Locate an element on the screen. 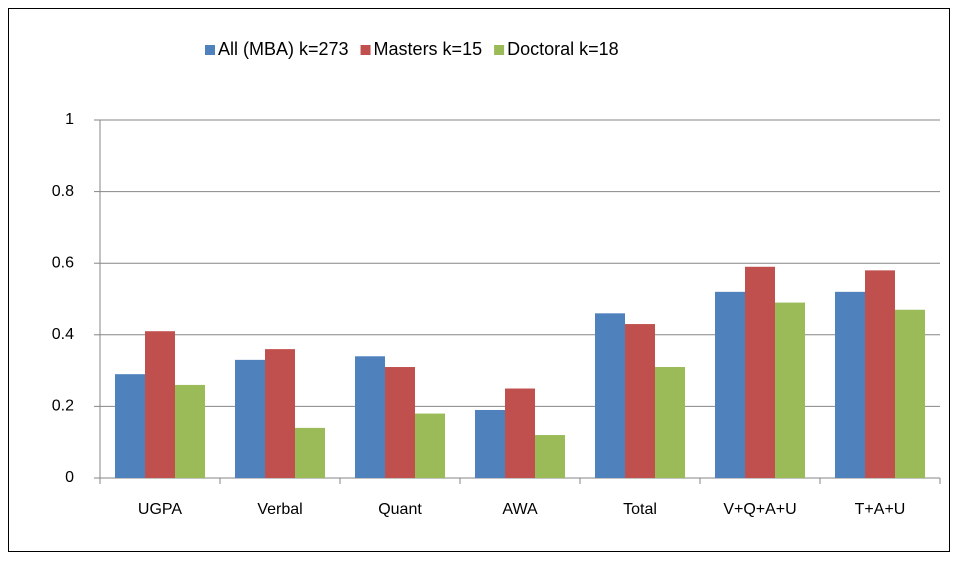 Image resolution: width=959 pixels, height=565 pixels. y-tick-label: 0.8 is located at coordinates (63, 191).